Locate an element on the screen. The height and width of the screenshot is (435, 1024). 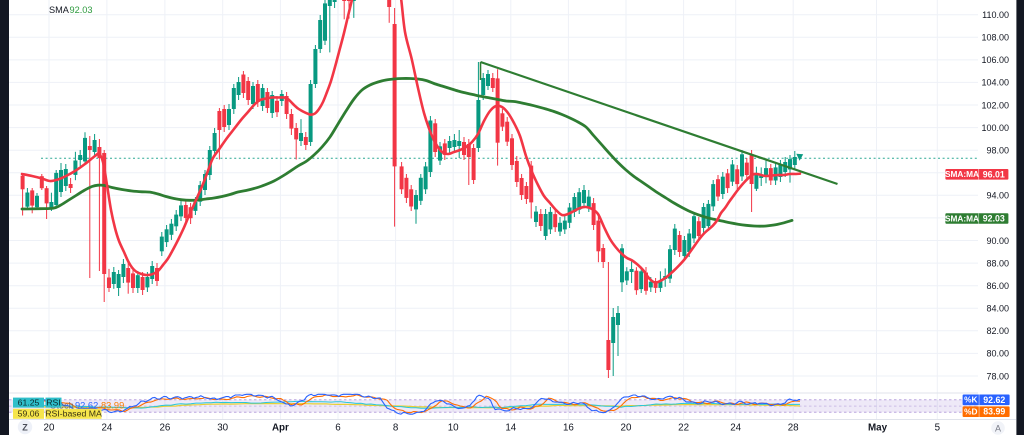
svg-text: 96.01 is located at coordinates (994, 174).